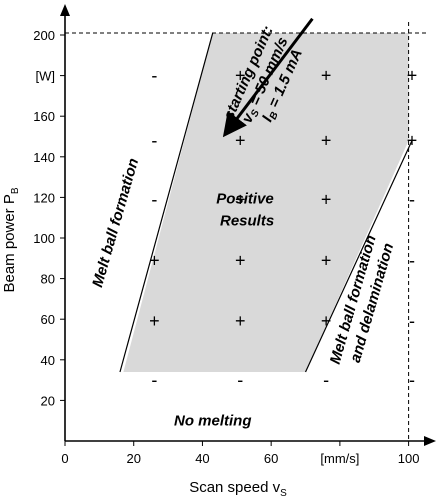 Image resolution: width=438 pixels, height=500 pixels. I want to click on annotation-ib-main: I, so click(268, 118).